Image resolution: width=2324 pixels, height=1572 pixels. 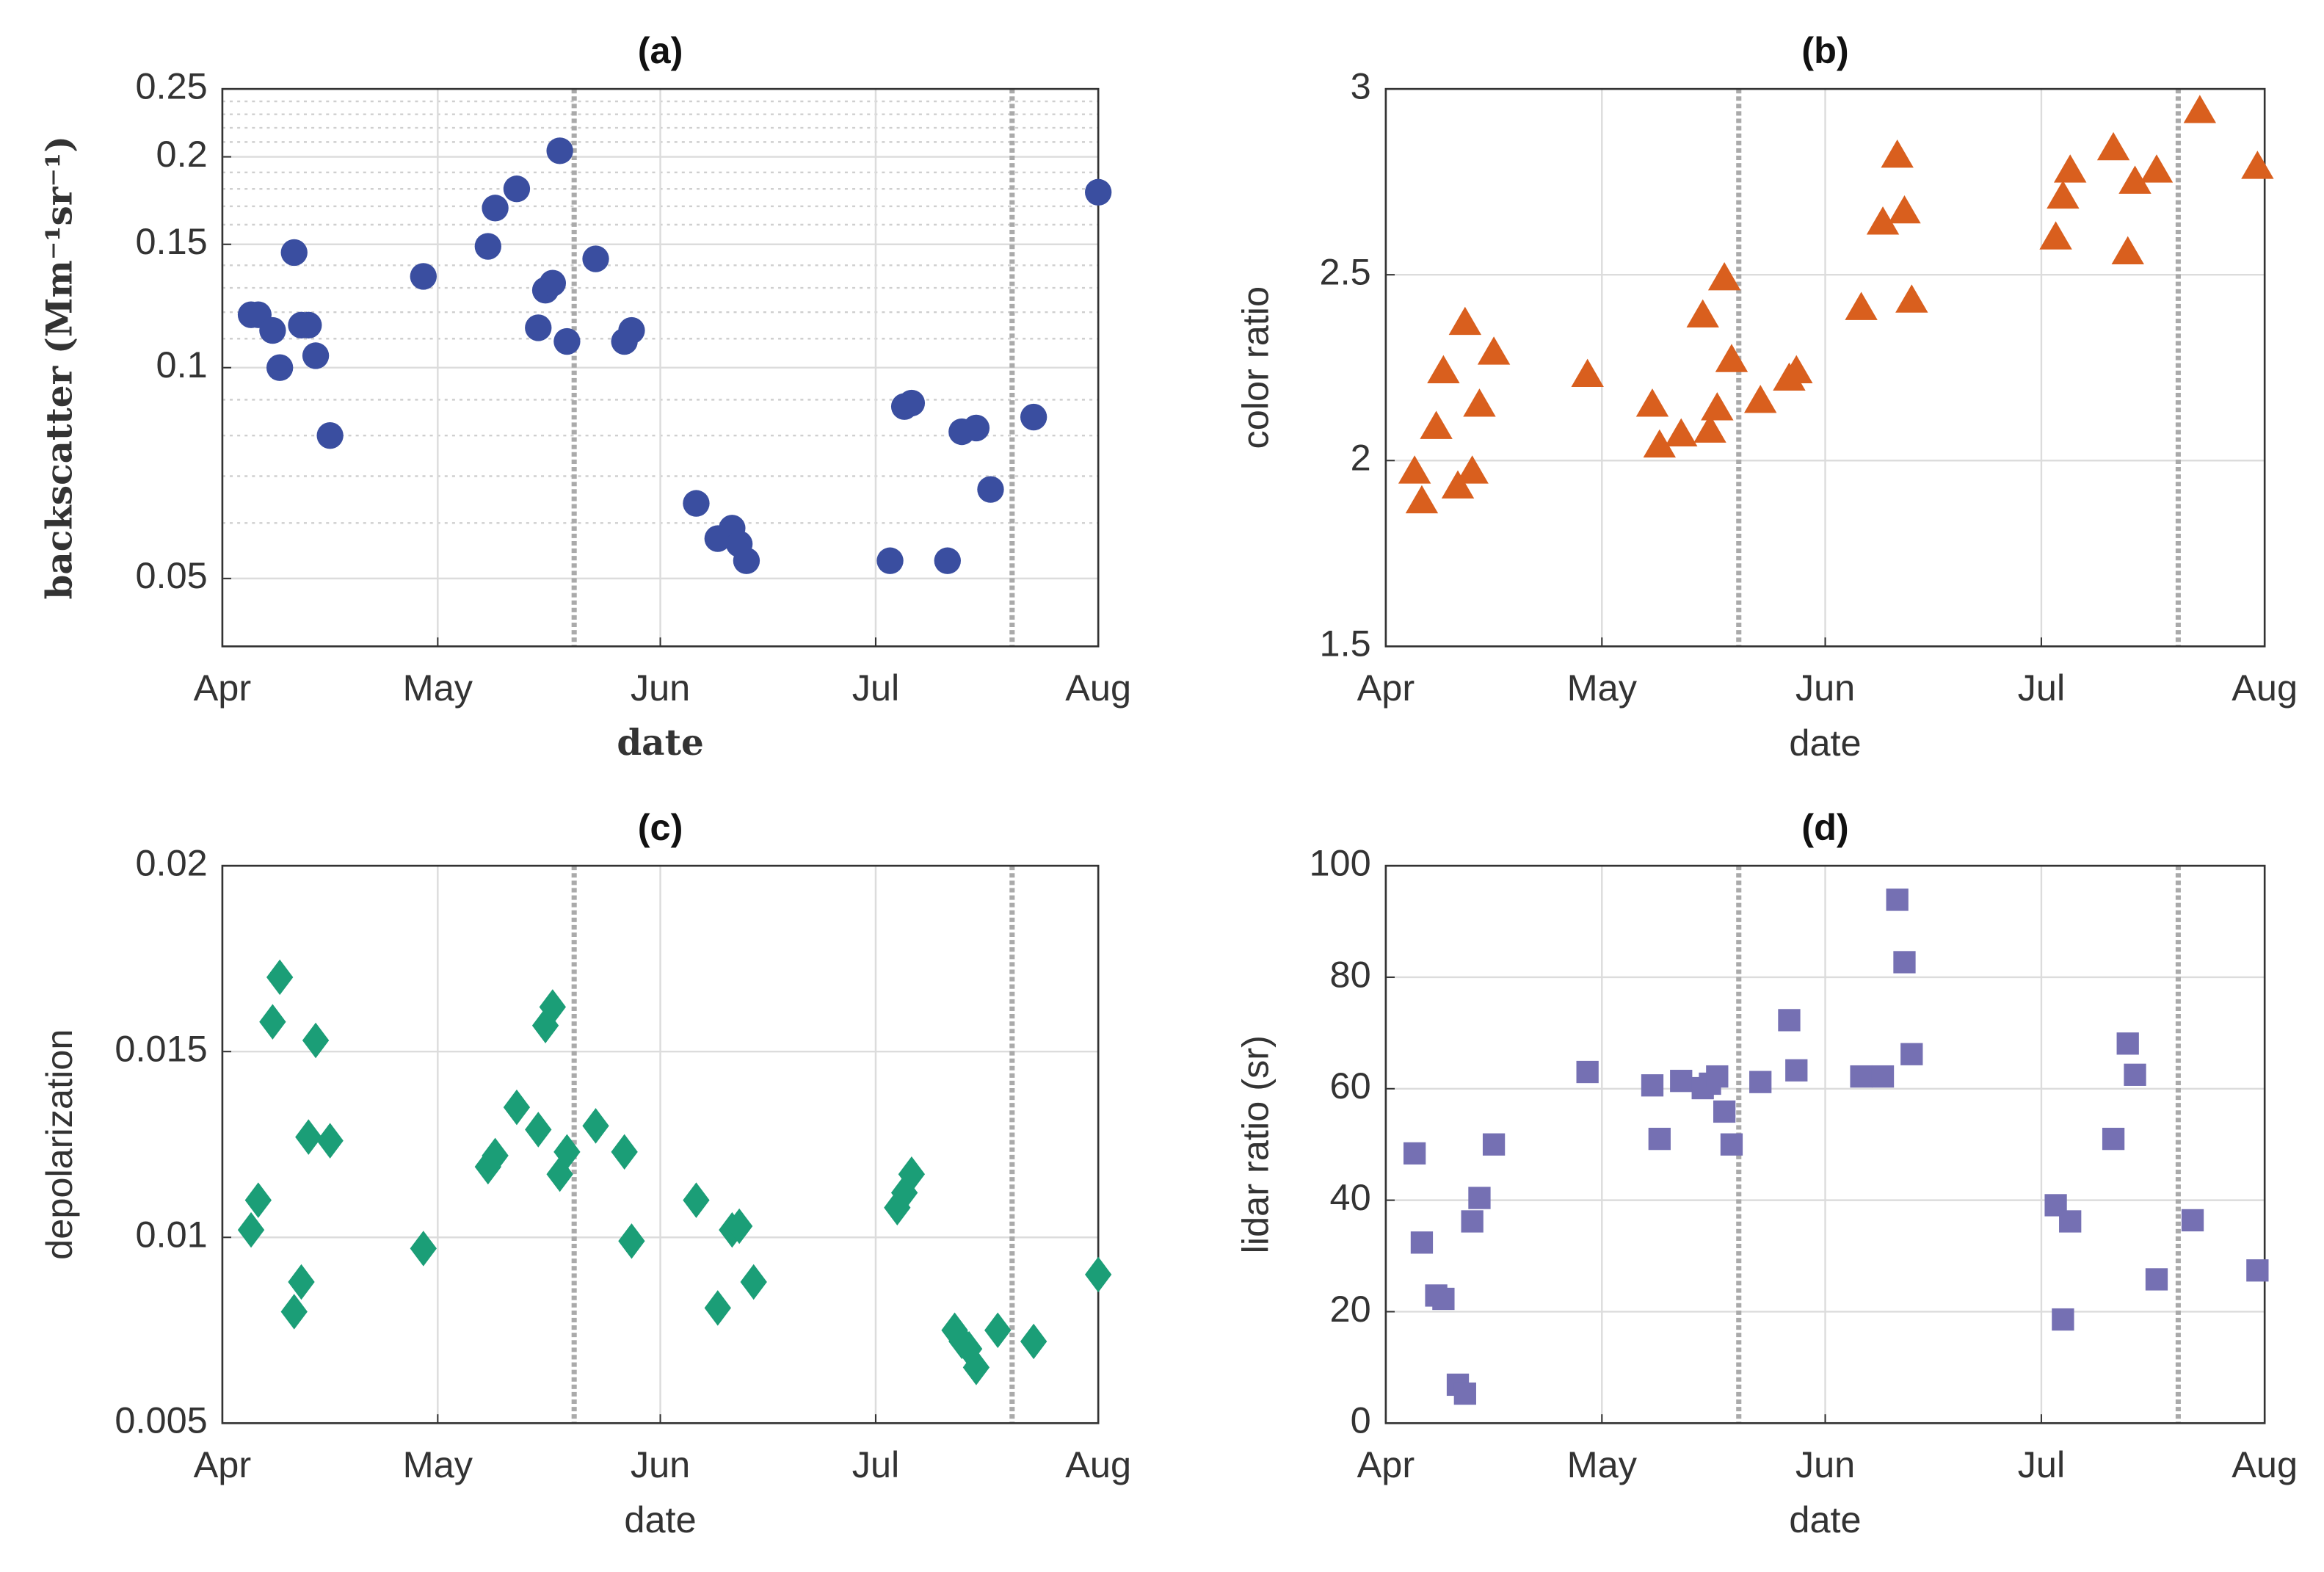 What do you see at coordinates (171, 241) in the screenshot?
I see `y-tick-label: 0.15` at bounding box center [171, 241].